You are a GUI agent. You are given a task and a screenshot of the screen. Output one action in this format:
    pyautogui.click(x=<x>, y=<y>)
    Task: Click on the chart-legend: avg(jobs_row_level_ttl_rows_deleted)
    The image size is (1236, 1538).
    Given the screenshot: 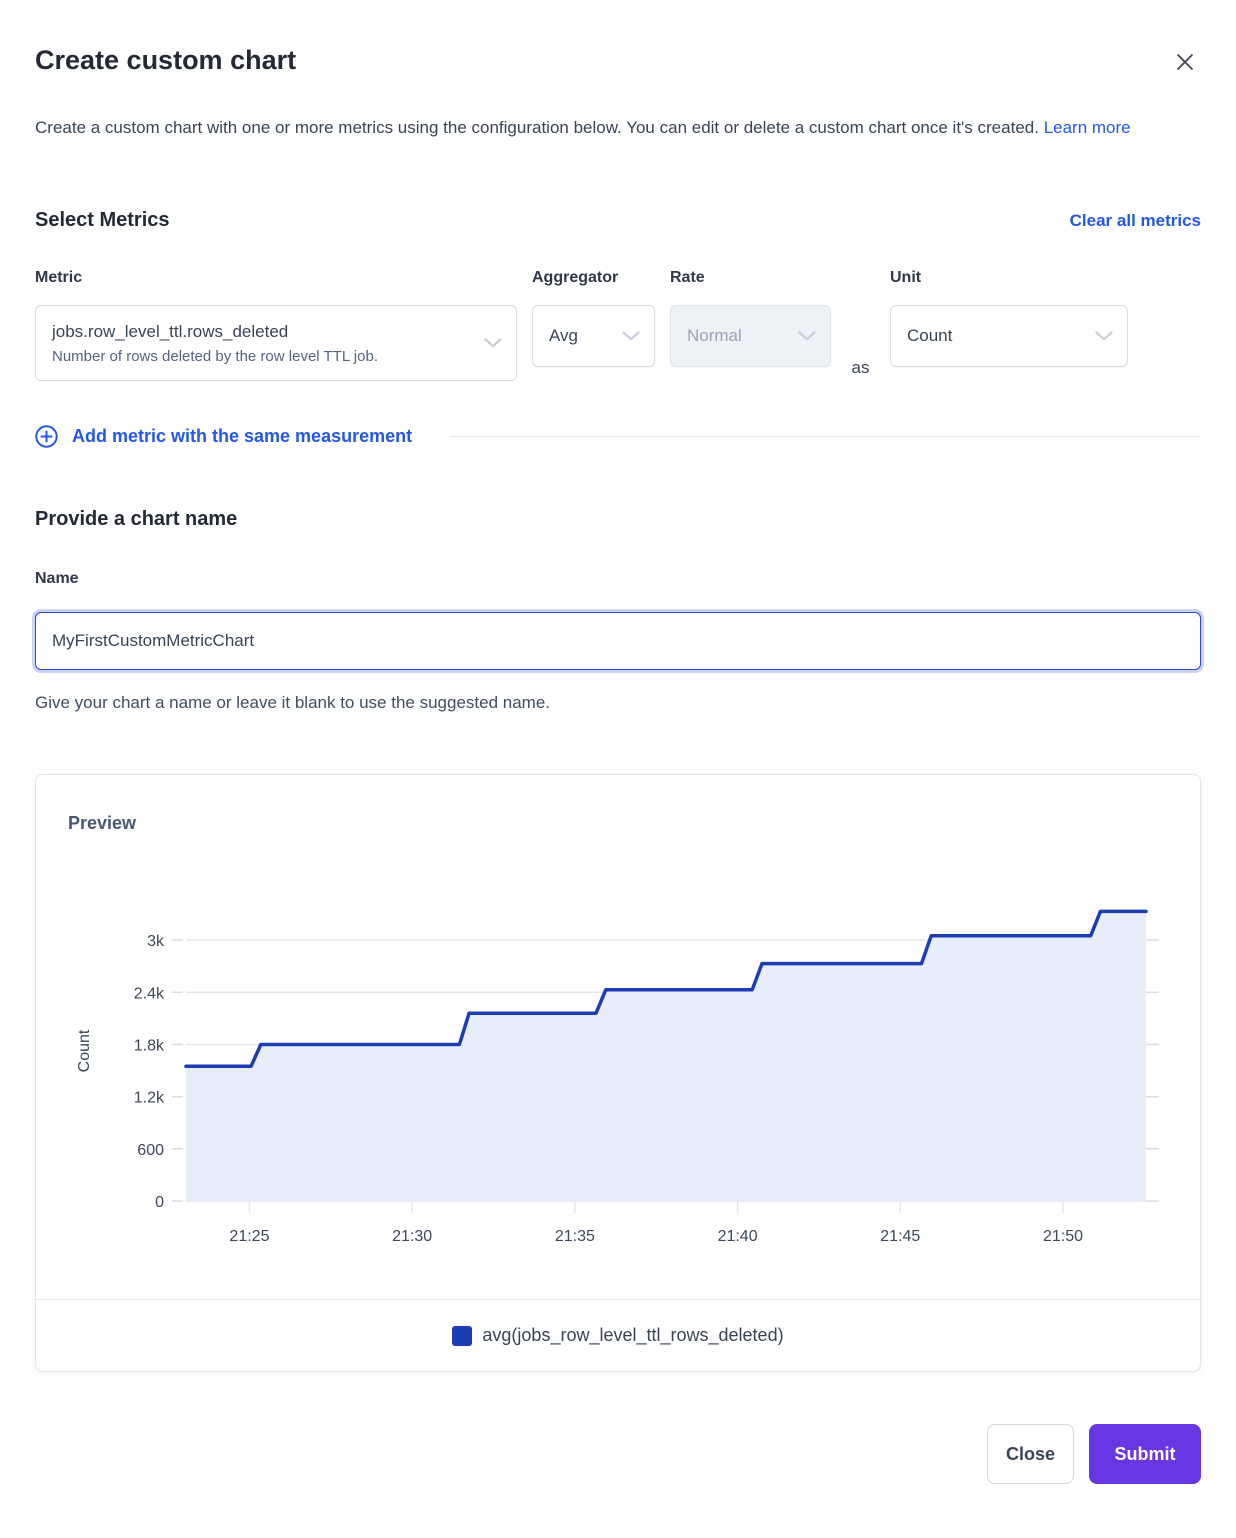 What is the action you would take?
    pyautogui.click(x=618, y=1335)
    